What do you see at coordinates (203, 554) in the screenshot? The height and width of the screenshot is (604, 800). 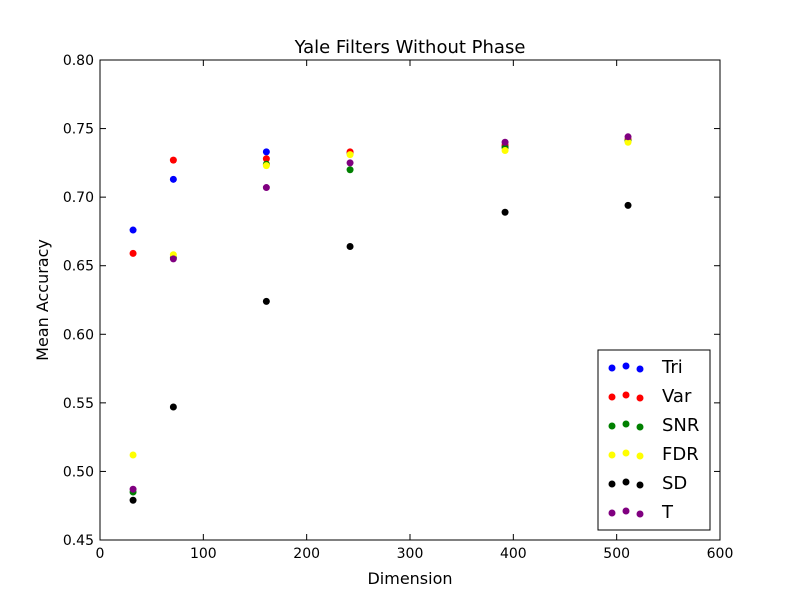 I see `x-tick-label: 100` at bounding box center [203, 554].